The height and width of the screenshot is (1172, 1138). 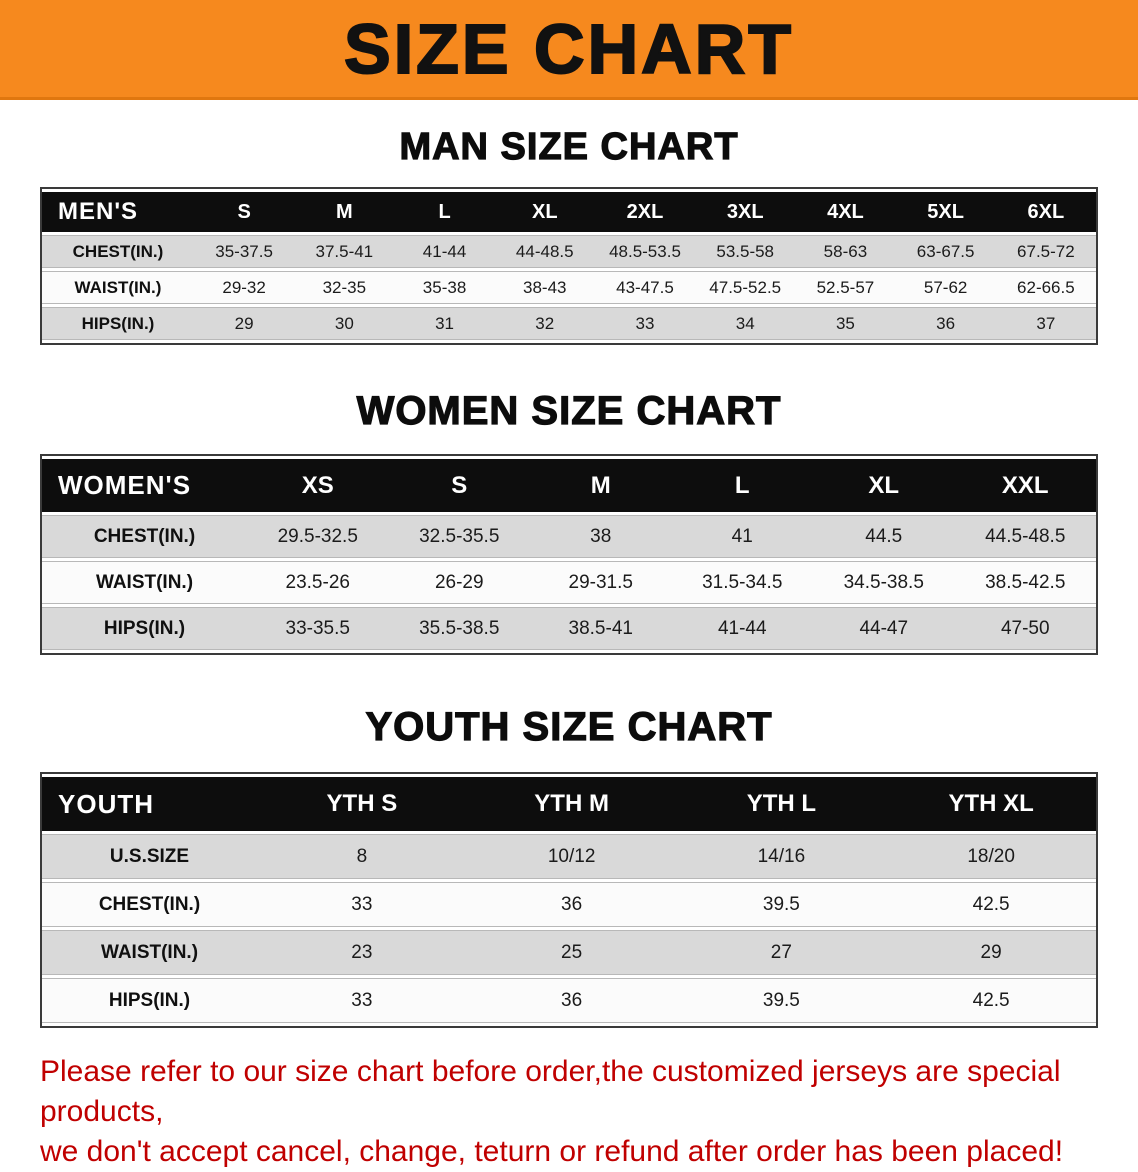 I want to click on column-header: YTH S, so click(x=362, y=804).